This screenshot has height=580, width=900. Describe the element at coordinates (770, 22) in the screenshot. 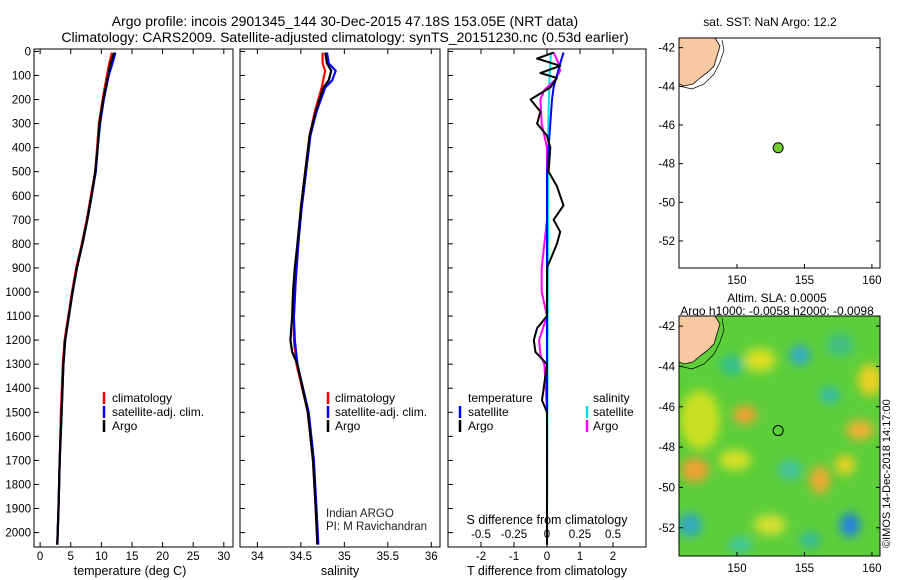

I see `sst-map-title: sat. SST: NaN Argo: 12.2` at that location.